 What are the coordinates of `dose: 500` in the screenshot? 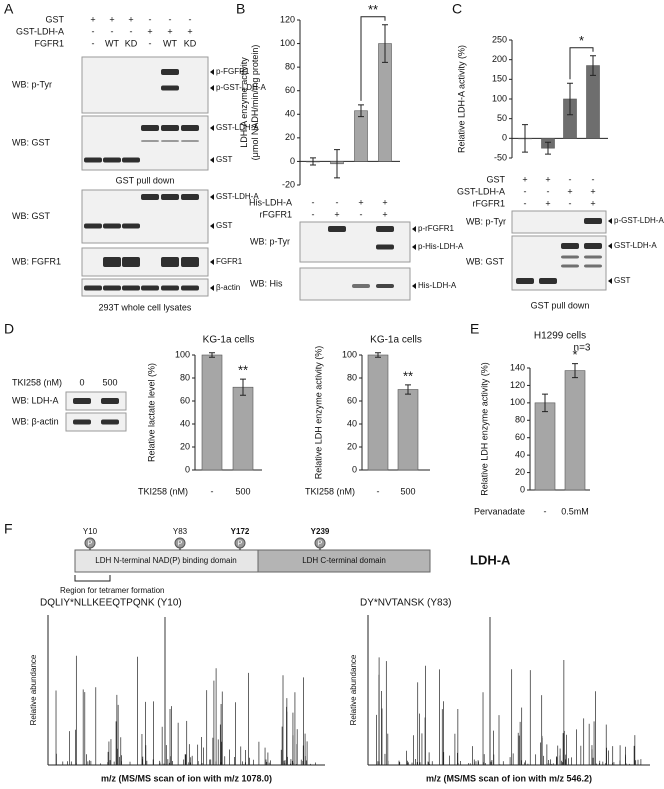 It's located at (109, 382).